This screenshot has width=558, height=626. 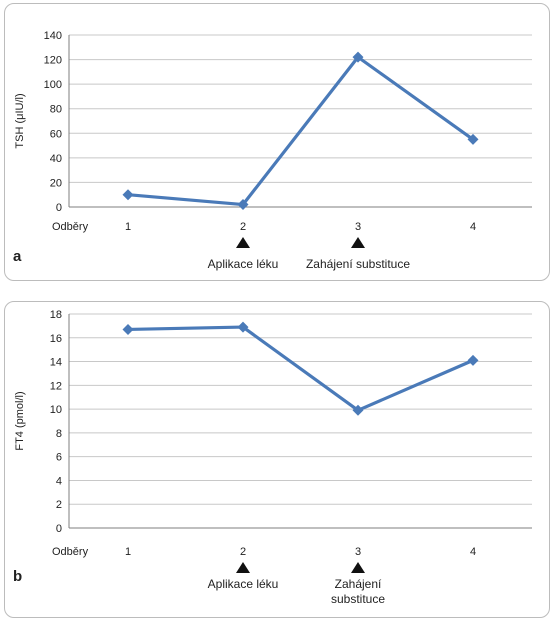 What do you see at coordinates (56, 110) in the screenshot?
I see `y-tick-label: 80` at bounding box center [56, 110].